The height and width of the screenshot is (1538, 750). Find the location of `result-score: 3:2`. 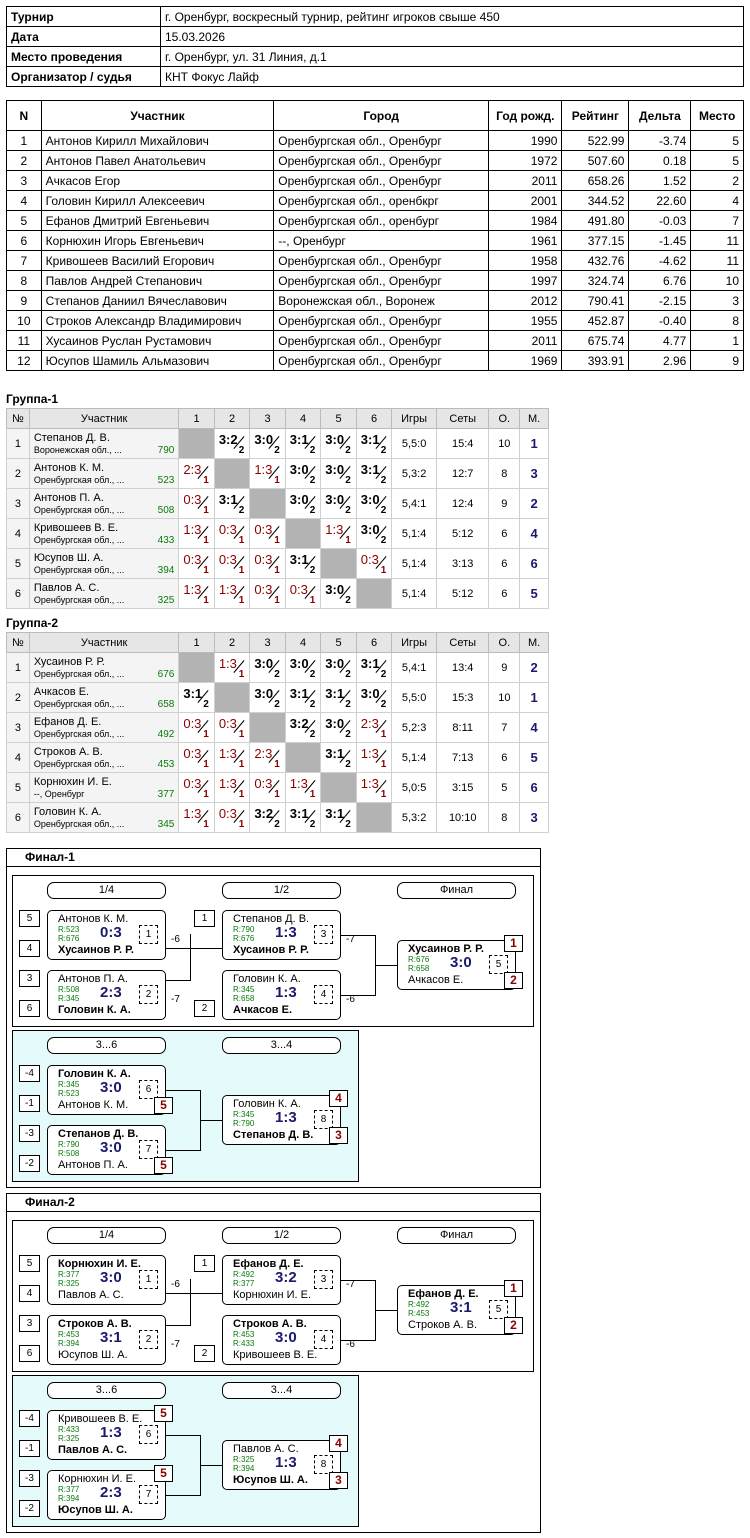

result-score: 3:2 is located at coordinates (264, 813).